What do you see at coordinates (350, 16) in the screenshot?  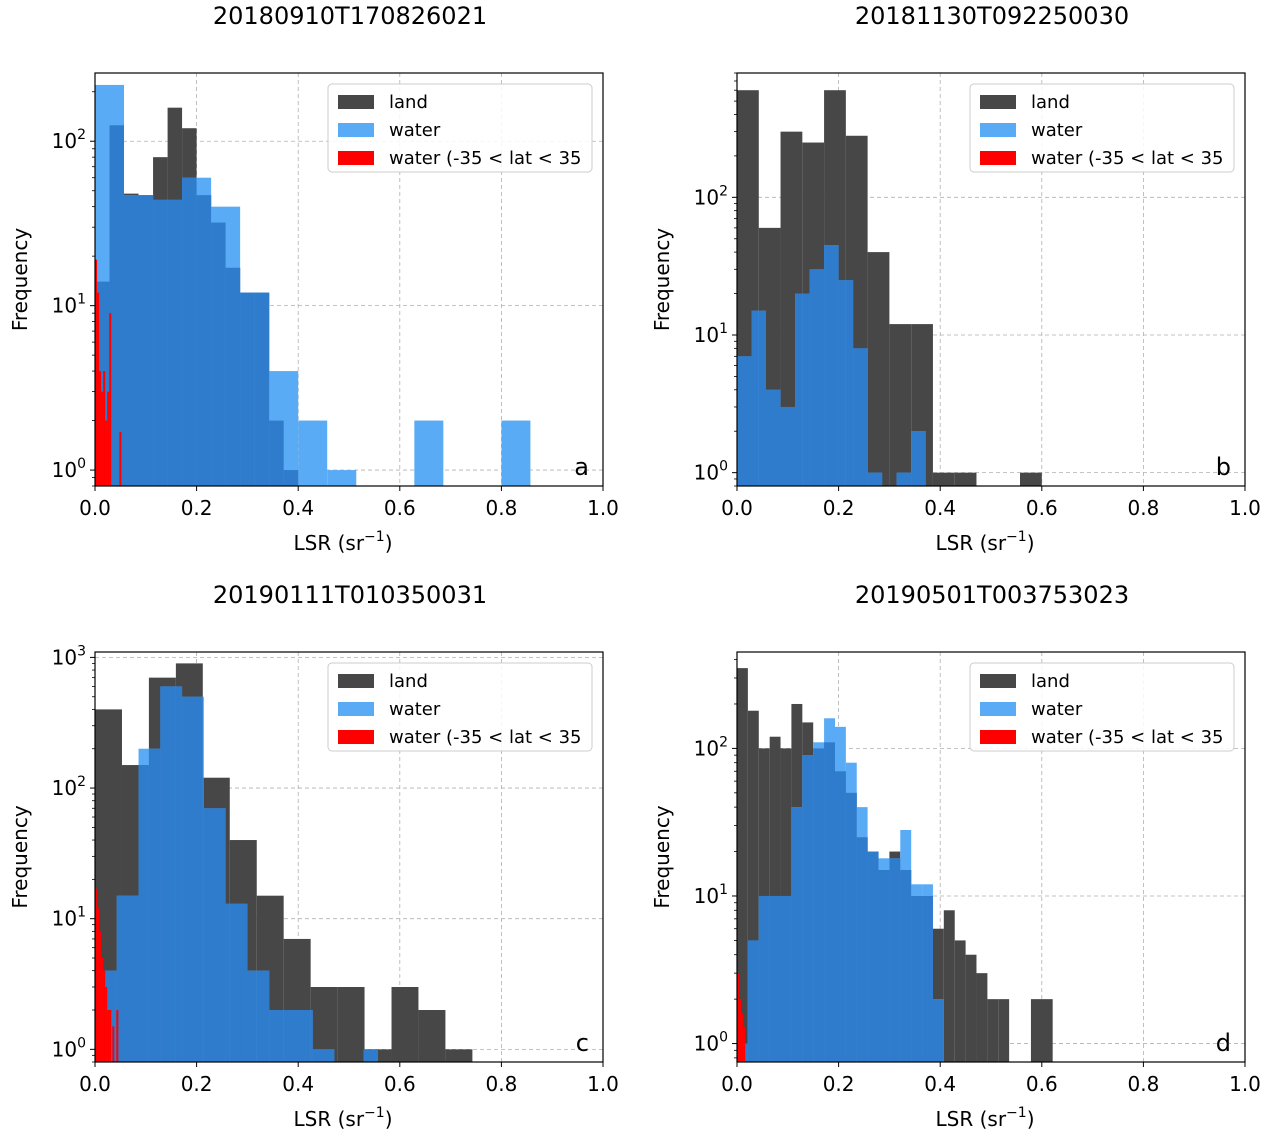 I see `panel-title: 20180910T170826021` at bounding box center [350, 16].